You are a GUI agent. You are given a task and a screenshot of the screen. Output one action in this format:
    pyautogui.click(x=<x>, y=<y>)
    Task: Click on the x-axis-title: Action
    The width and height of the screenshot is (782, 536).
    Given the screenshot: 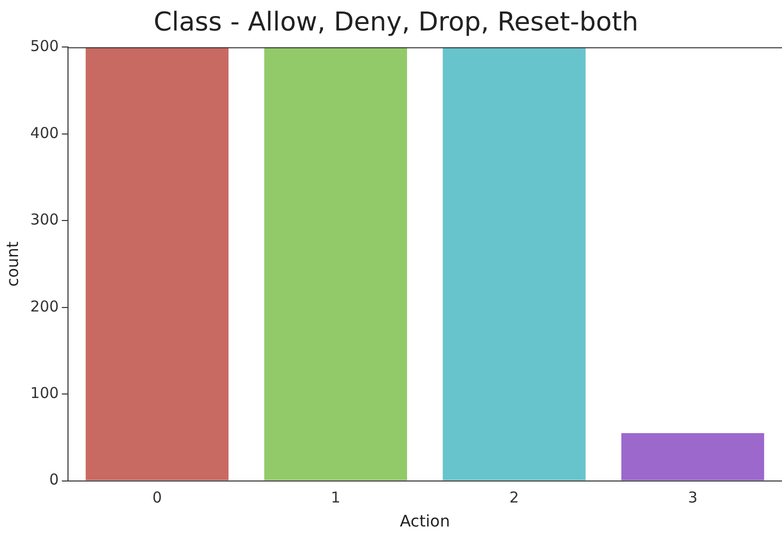 What is the action you would take?
    pyautogui.click(x=425, y=521)
    